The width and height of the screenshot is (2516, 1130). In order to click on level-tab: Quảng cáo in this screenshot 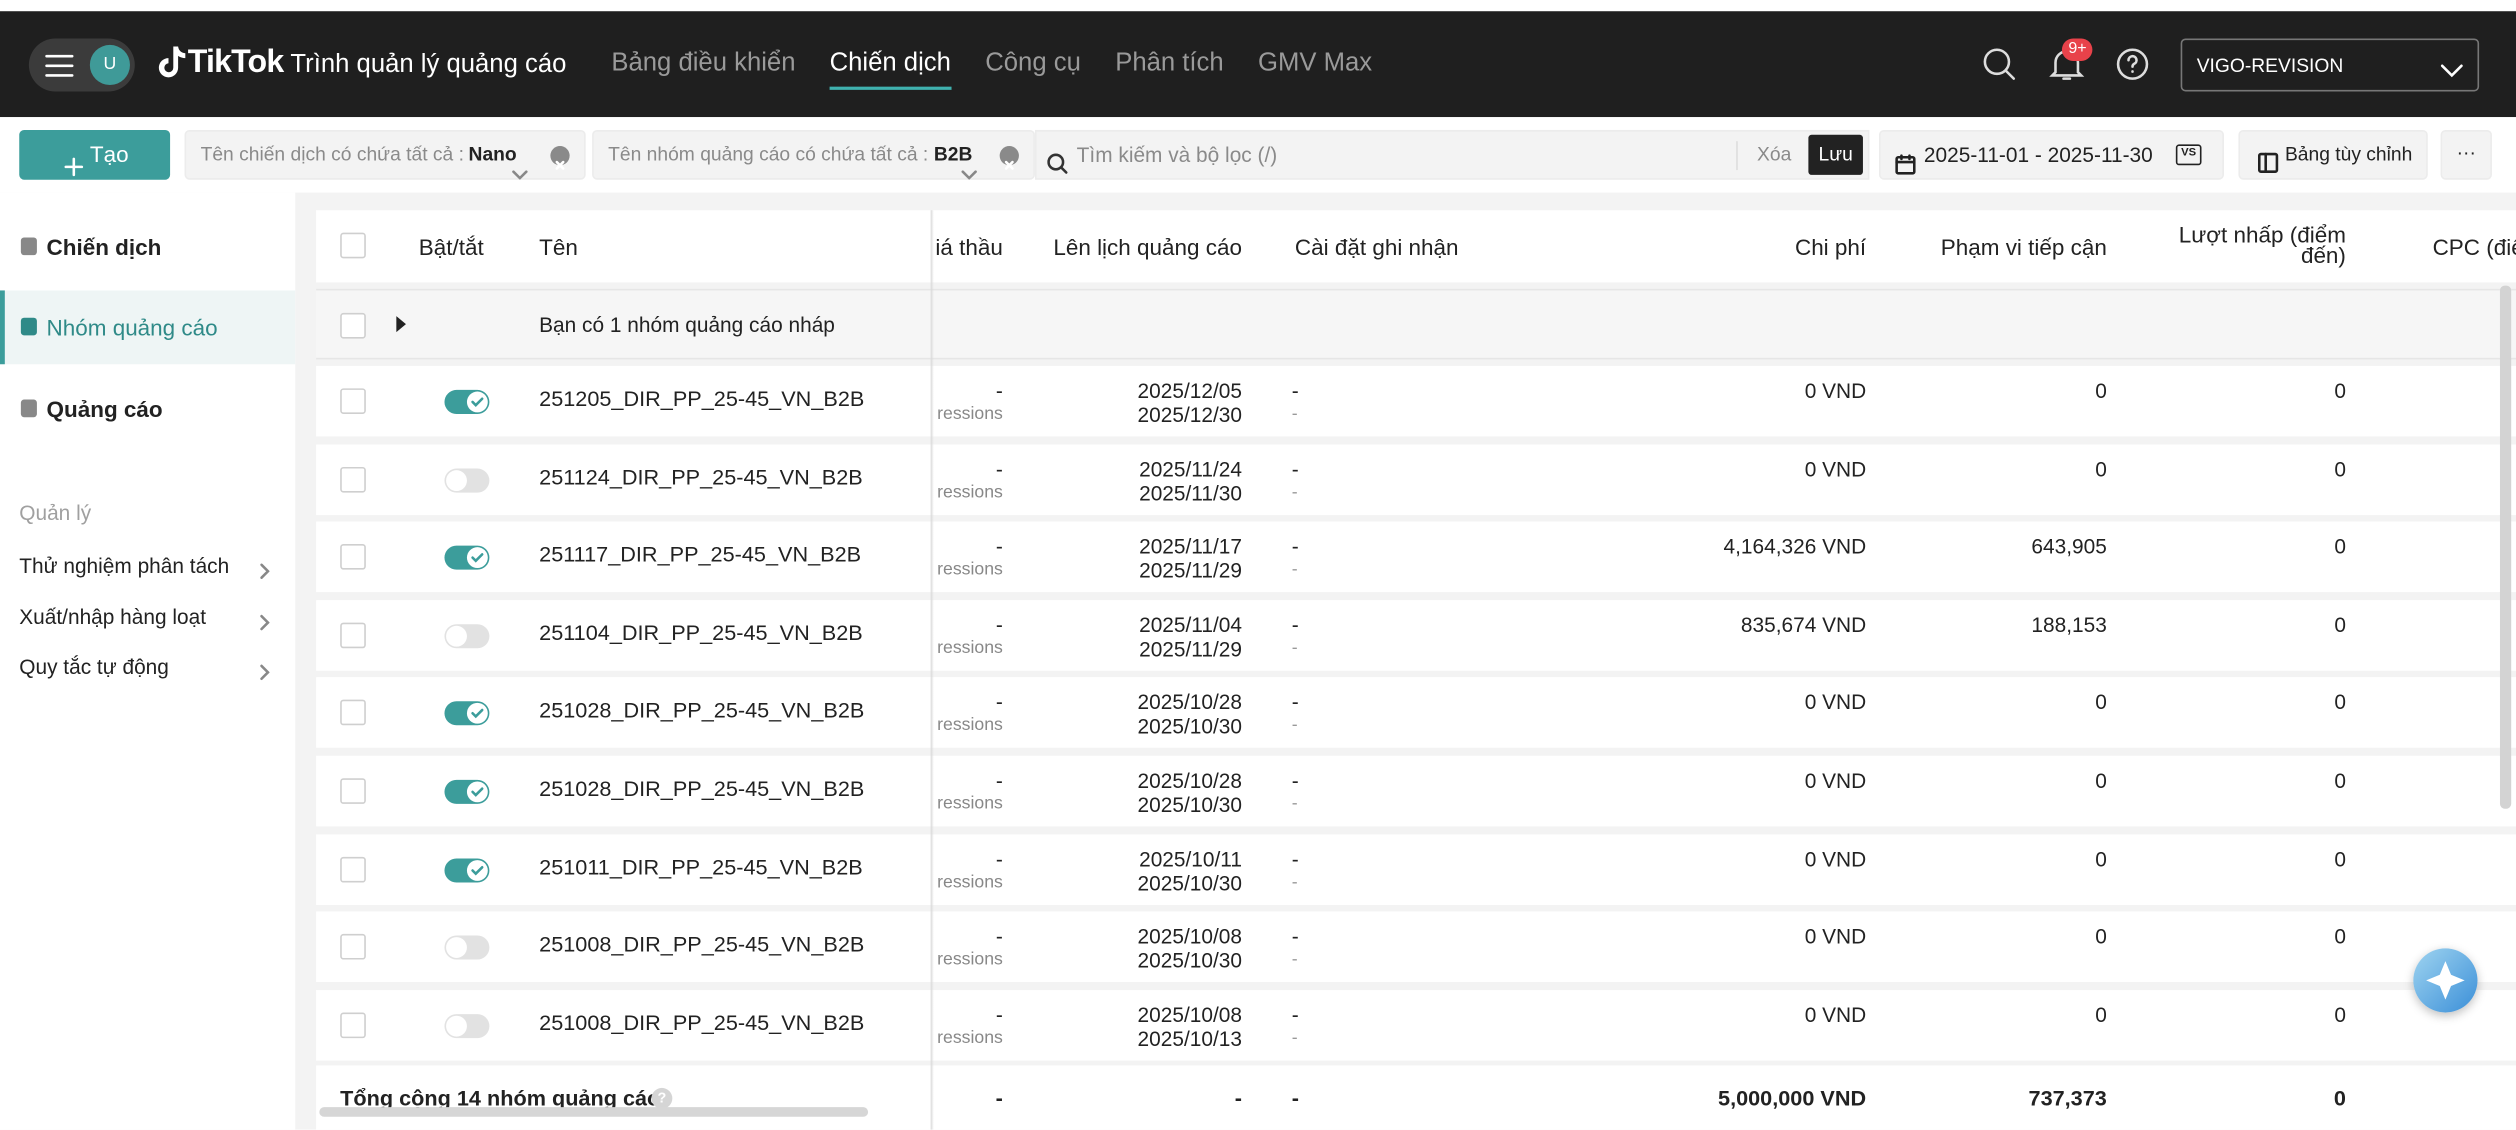, I will do `click(147, 409)`.